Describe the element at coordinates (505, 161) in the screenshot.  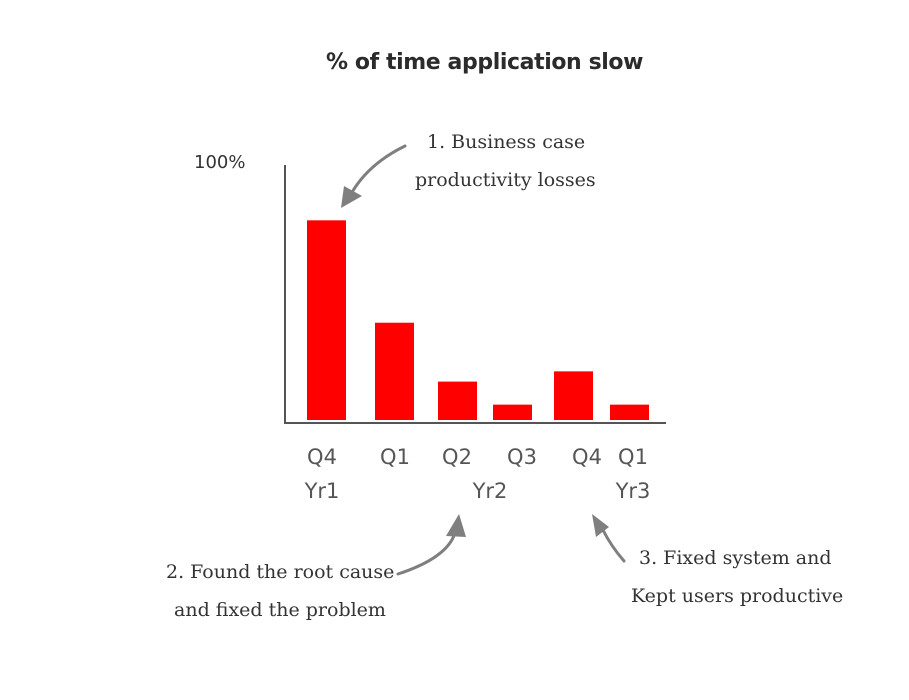
I see `annotation-business-case: 1. Business case productivity losses` at that location.